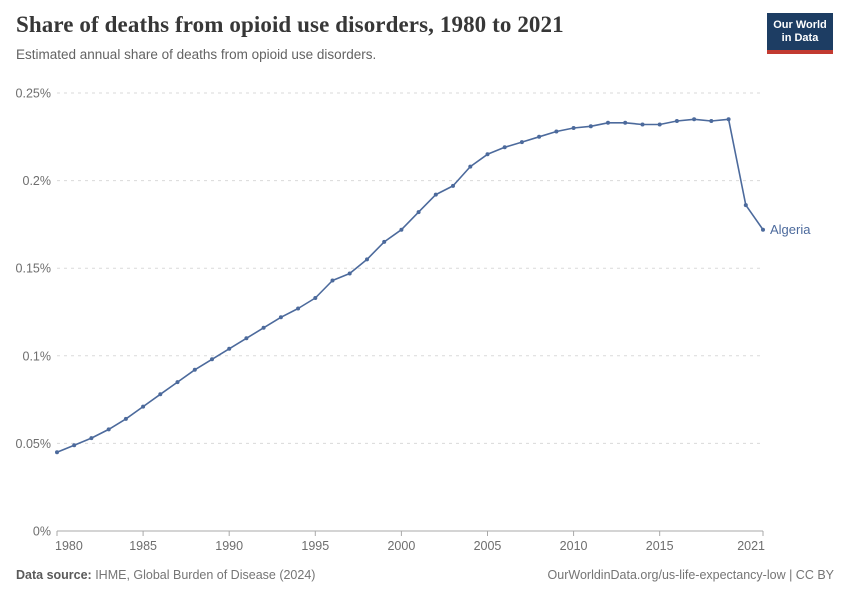  I want to click on x-axis-tick-label: 2000, so click(401, 546).